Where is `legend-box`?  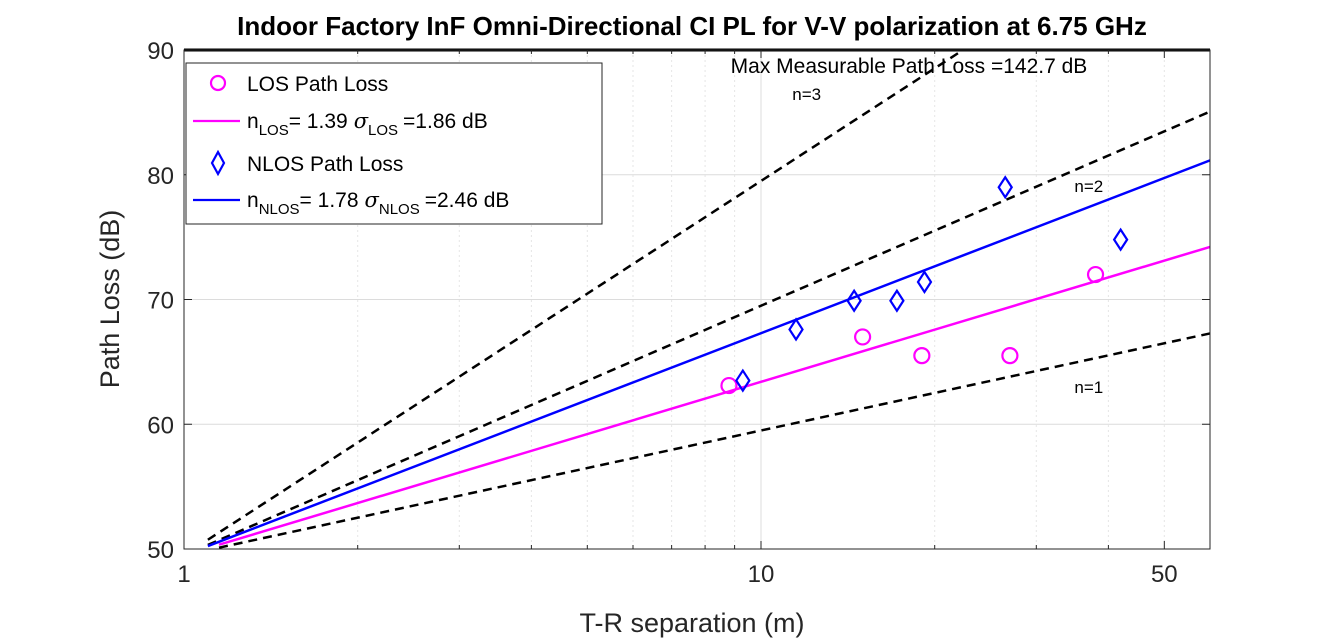
legend-box is located at coordinates (394, 143).